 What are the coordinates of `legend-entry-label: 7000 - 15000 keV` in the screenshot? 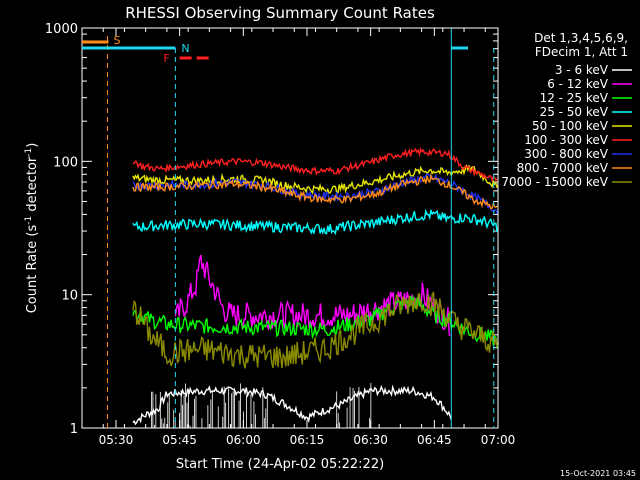 It's located at (554, 182).